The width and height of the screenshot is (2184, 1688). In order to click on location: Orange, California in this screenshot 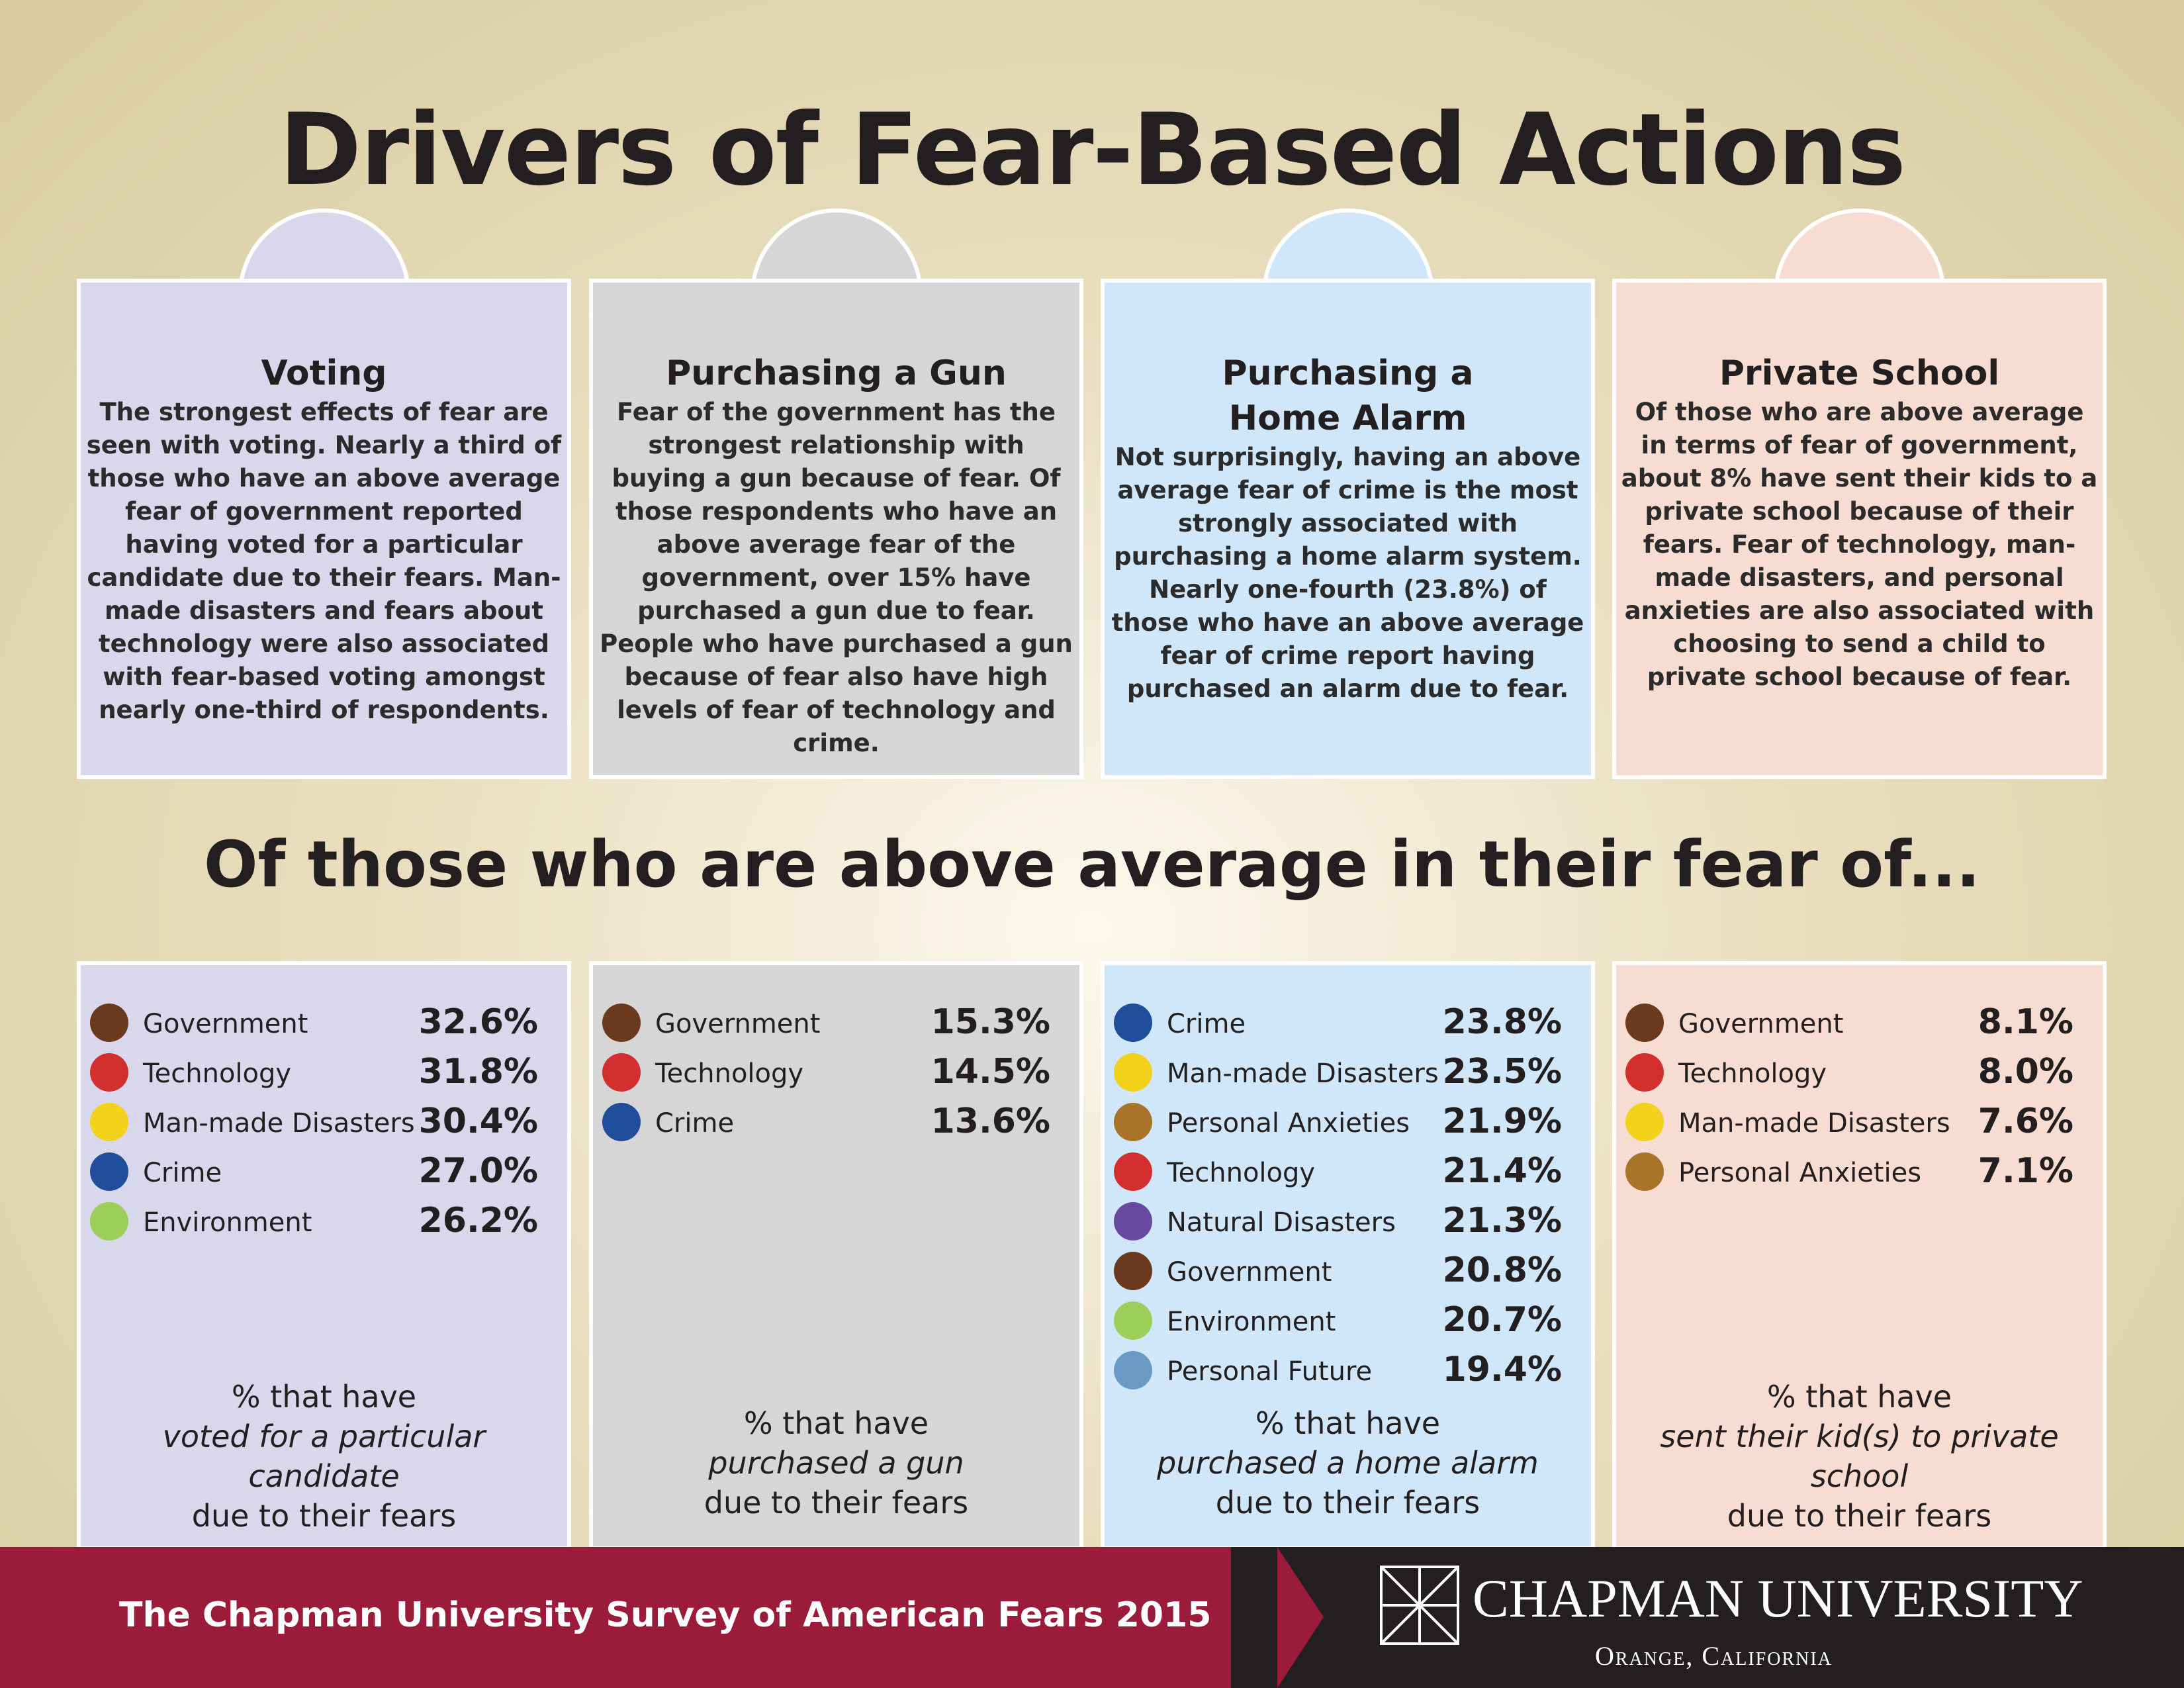, I will do `click(1714, 1656)`.